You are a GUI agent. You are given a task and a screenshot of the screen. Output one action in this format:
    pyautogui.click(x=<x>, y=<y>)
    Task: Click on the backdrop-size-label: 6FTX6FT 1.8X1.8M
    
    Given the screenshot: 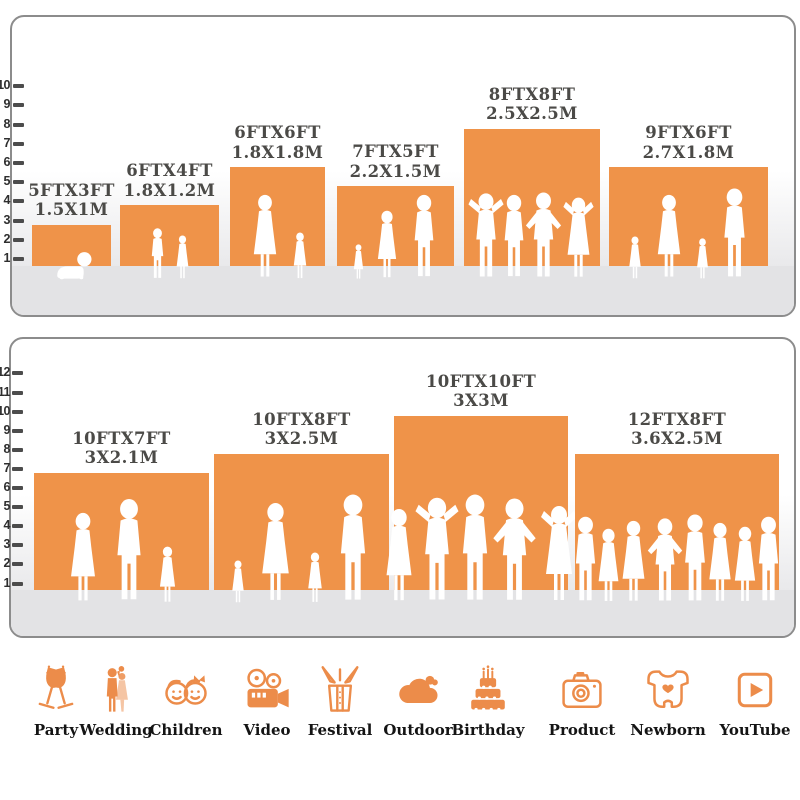 What is the action you would take?
    pyautogui.click(x=278, y=142)
    